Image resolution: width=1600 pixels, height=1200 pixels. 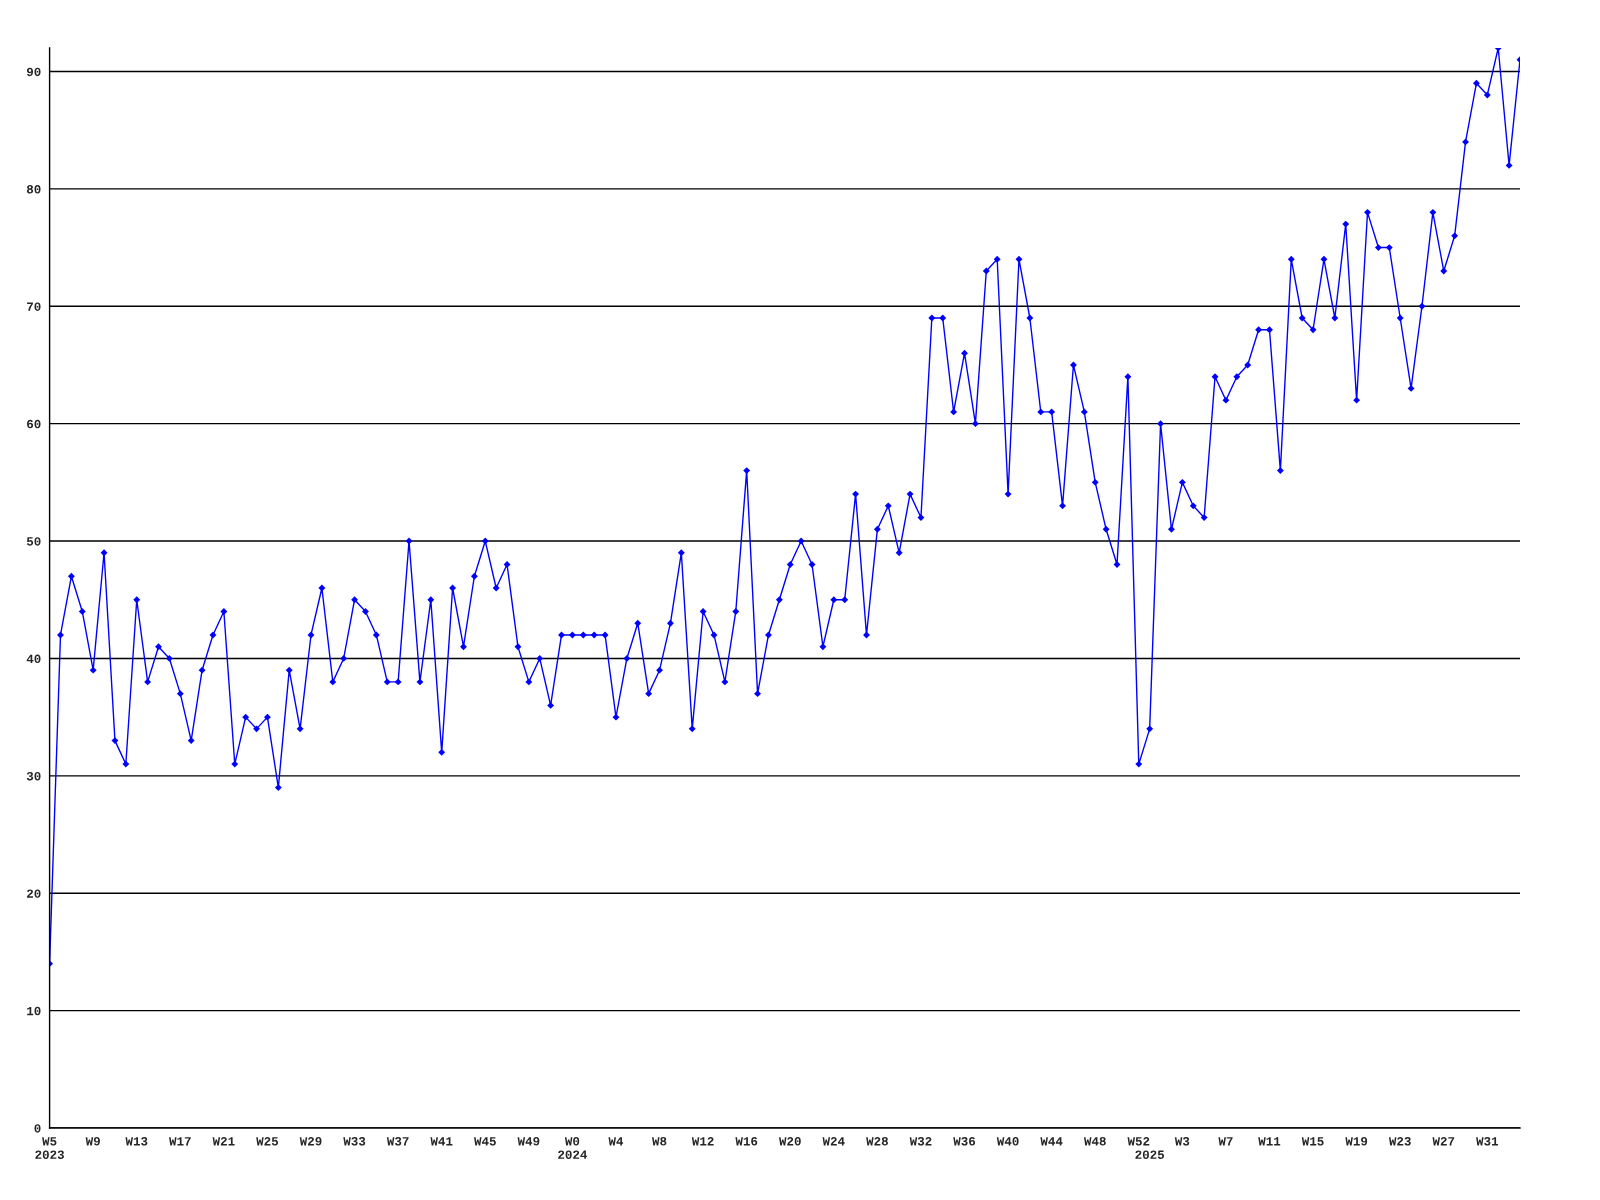 What do you see at coordinates (1182, 1141) in the screenshot?
I see `x-tick-label: W3` at bounding box center [1182, 1141].